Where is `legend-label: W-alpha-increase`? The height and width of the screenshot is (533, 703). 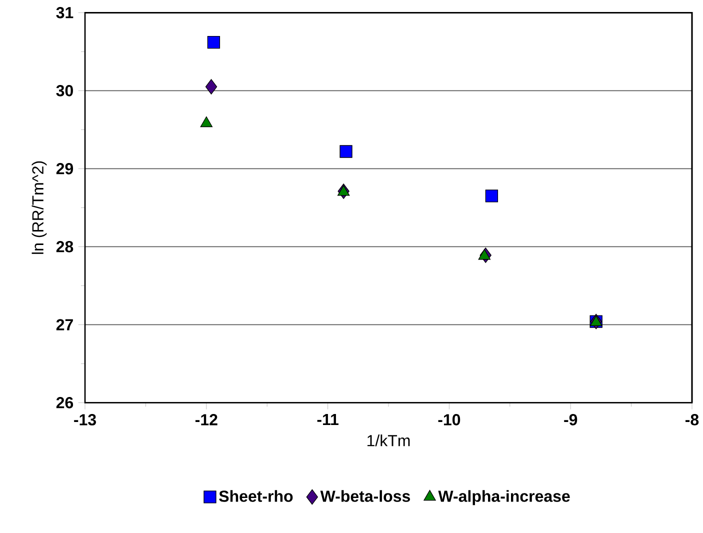 legend-label: W-alpha-increase is located at coordinates (504, 498).